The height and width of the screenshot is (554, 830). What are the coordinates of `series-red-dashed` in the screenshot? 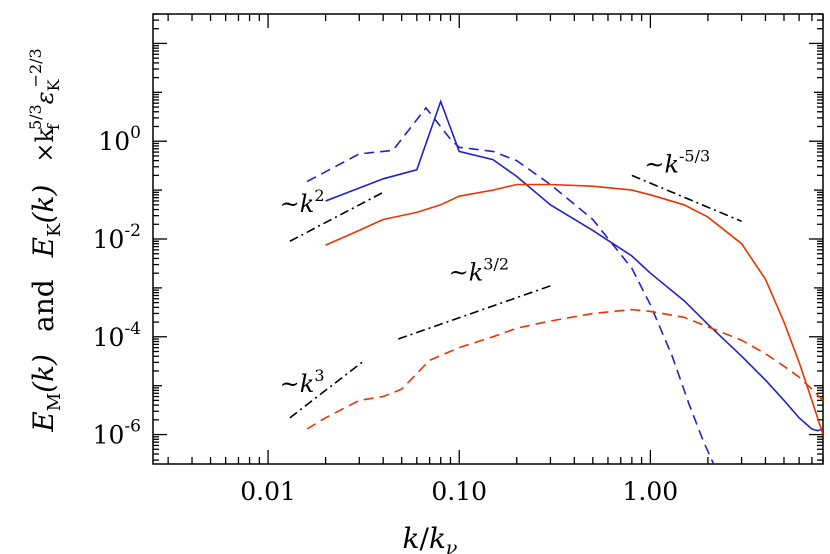 It's located at (564, 369).